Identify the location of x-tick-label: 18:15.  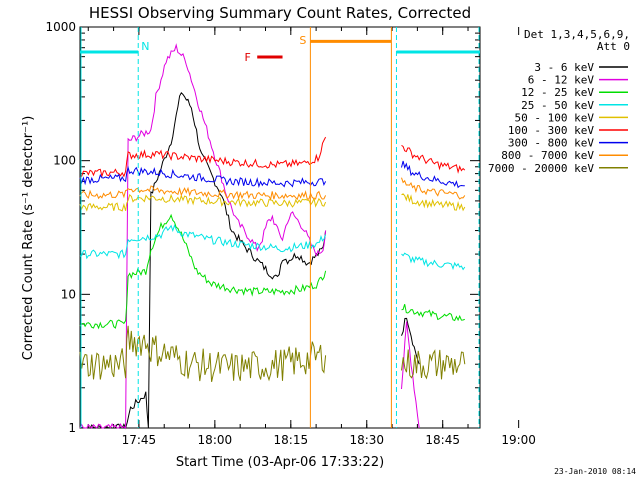
(291, 440).